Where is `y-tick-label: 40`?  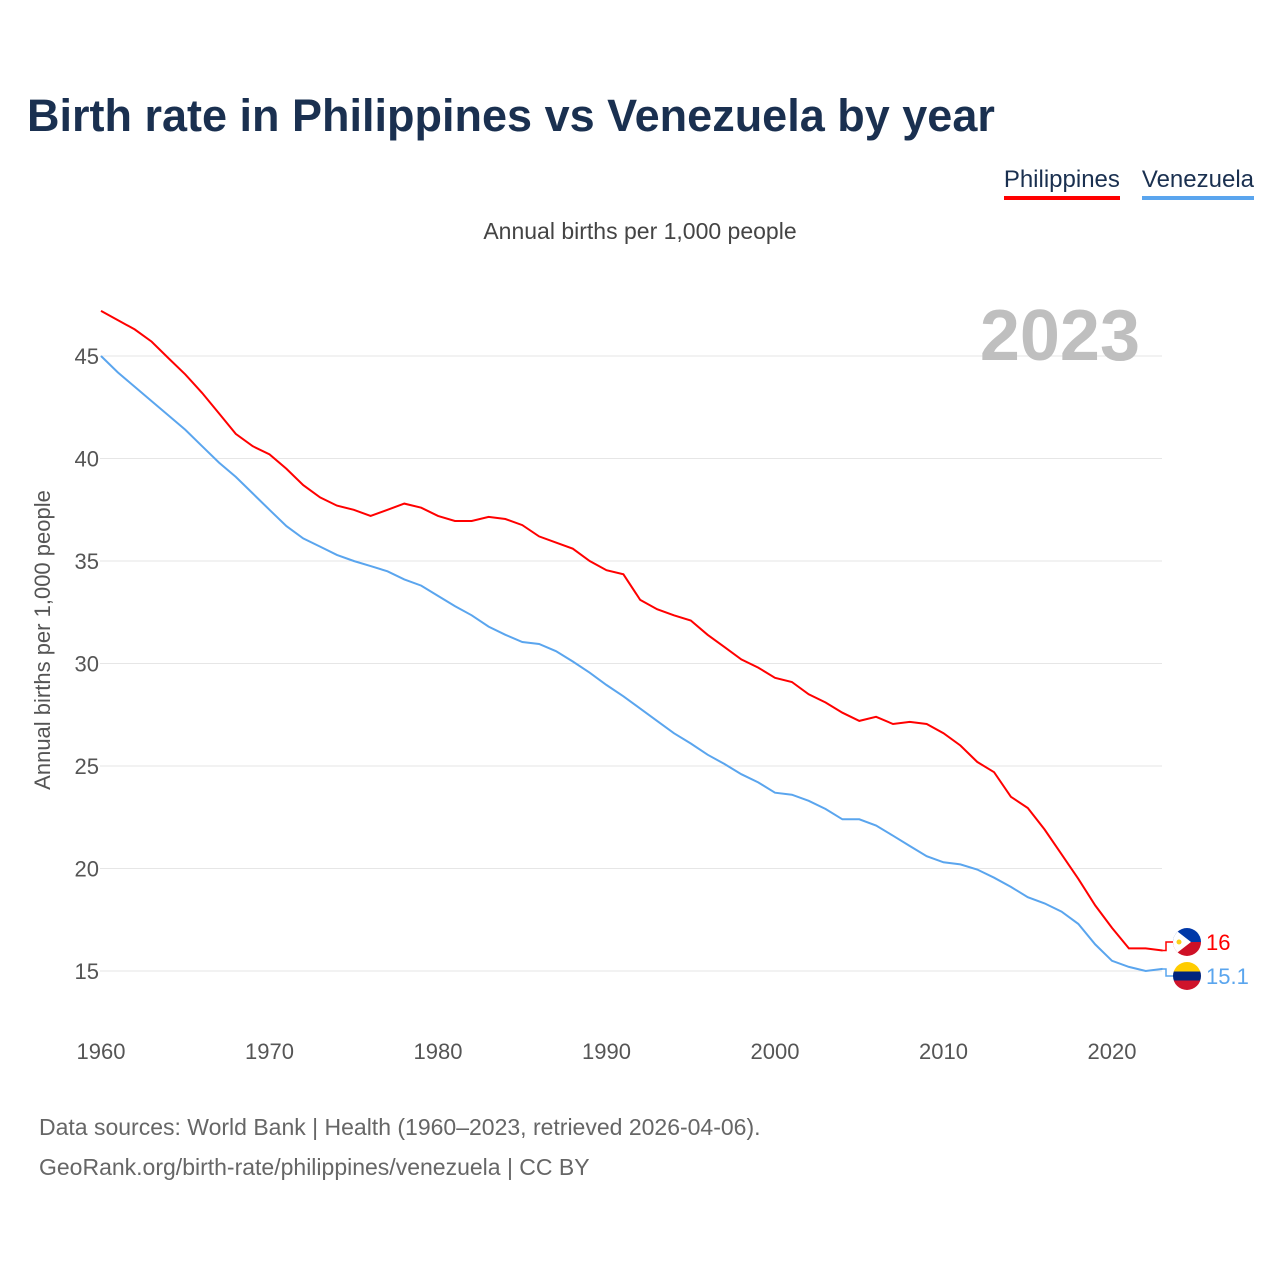
y-tick-label: 40 is located at coordinates (87, 459).